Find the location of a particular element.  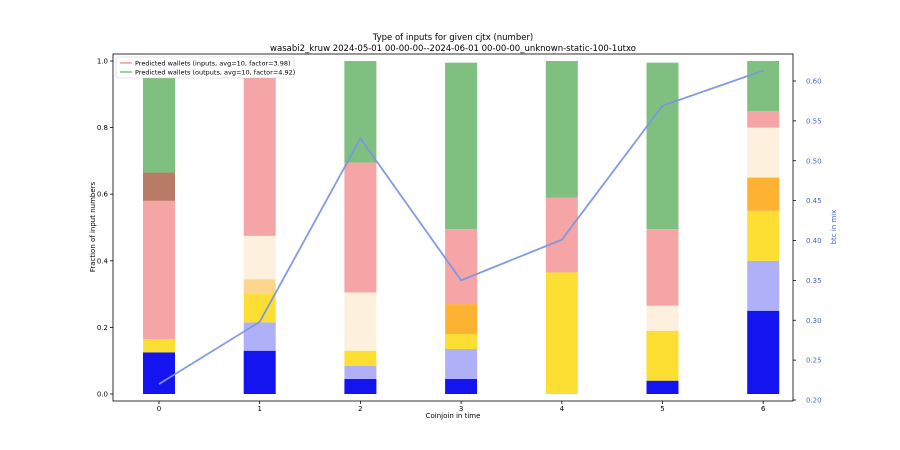

y2-tick-label-7: 0.55 is located at coordinates (814, 121).